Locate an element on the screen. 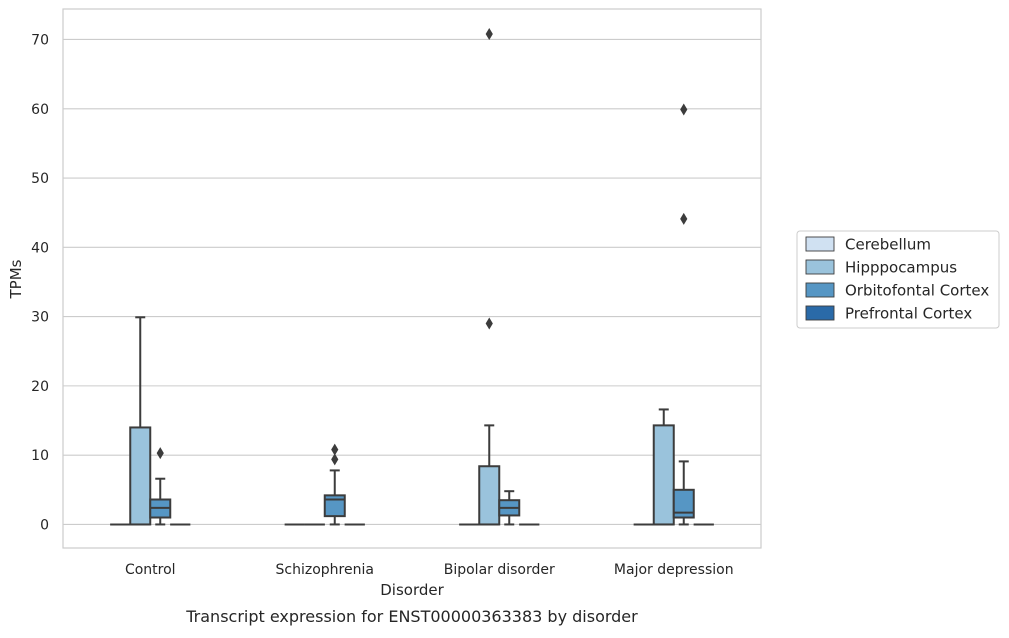 This screenshot has width=1009, height=638. legend-label: Hipppocampus is located at coordinates (901, 268).